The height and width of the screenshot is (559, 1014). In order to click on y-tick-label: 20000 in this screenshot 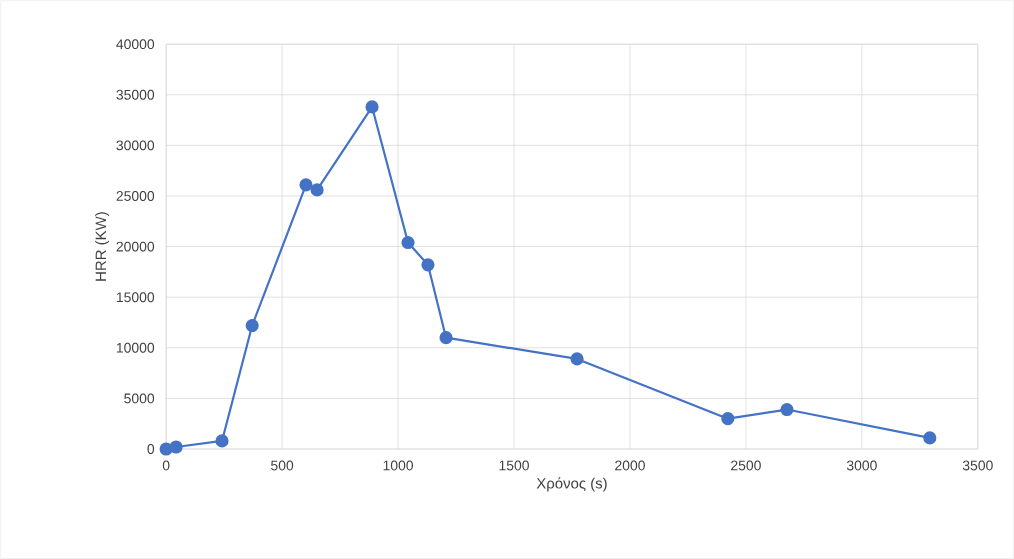, I will do `click(135, 246)`.